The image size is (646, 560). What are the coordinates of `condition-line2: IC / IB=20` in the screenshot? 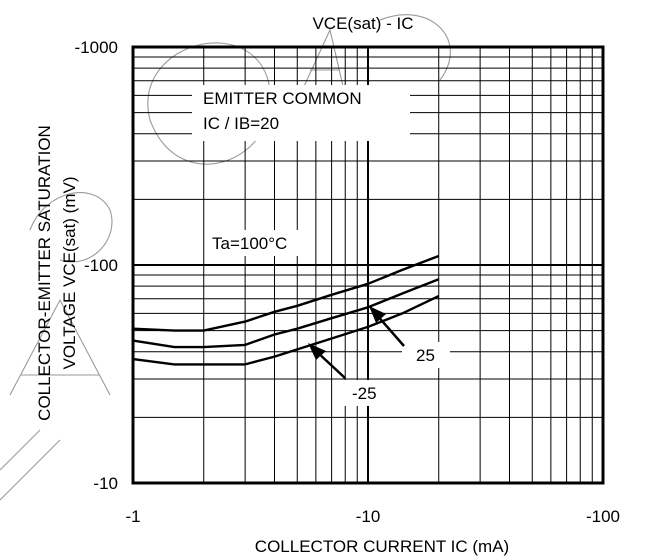 It's located at (241, 123).